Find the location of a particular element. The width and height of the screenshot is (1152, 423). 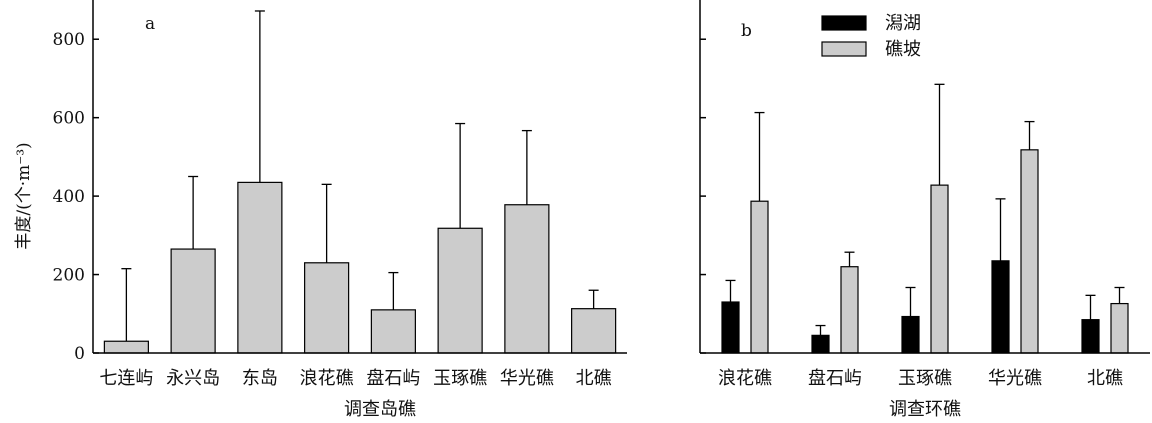

panel-a-category-labels: 七连屿 永兴岛 东岛 浪花礁 盘石屿 玉琢礁 华光礁 北礁 is located at coordinates (355, 378).